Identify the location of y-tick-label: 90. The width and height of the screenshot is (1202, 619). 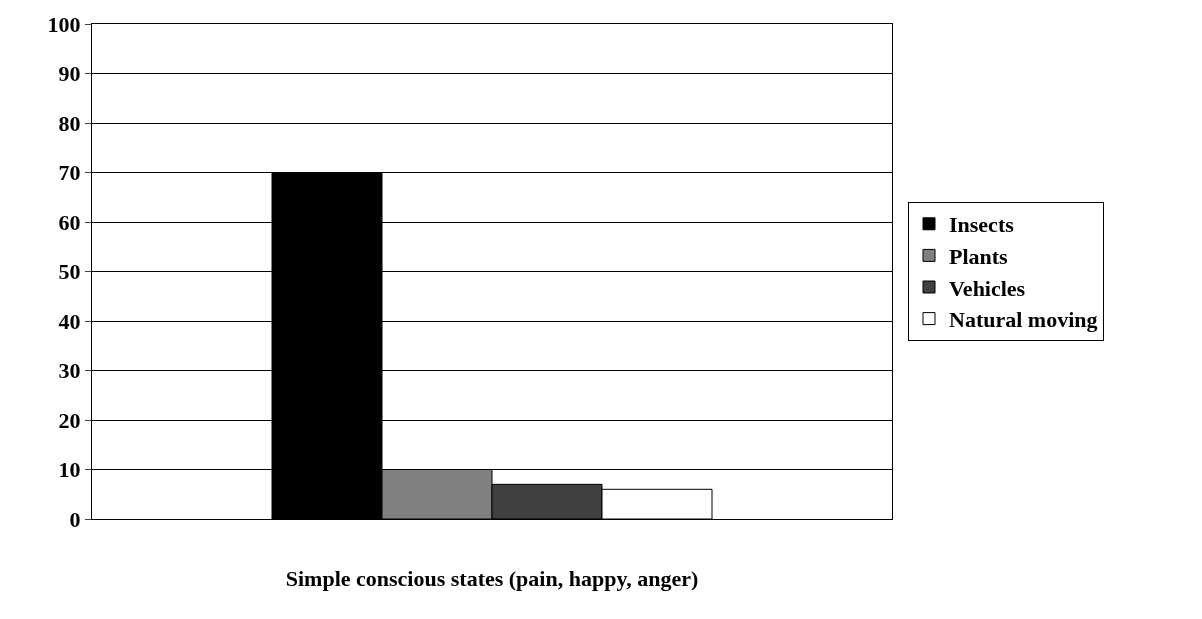
(69, 74).